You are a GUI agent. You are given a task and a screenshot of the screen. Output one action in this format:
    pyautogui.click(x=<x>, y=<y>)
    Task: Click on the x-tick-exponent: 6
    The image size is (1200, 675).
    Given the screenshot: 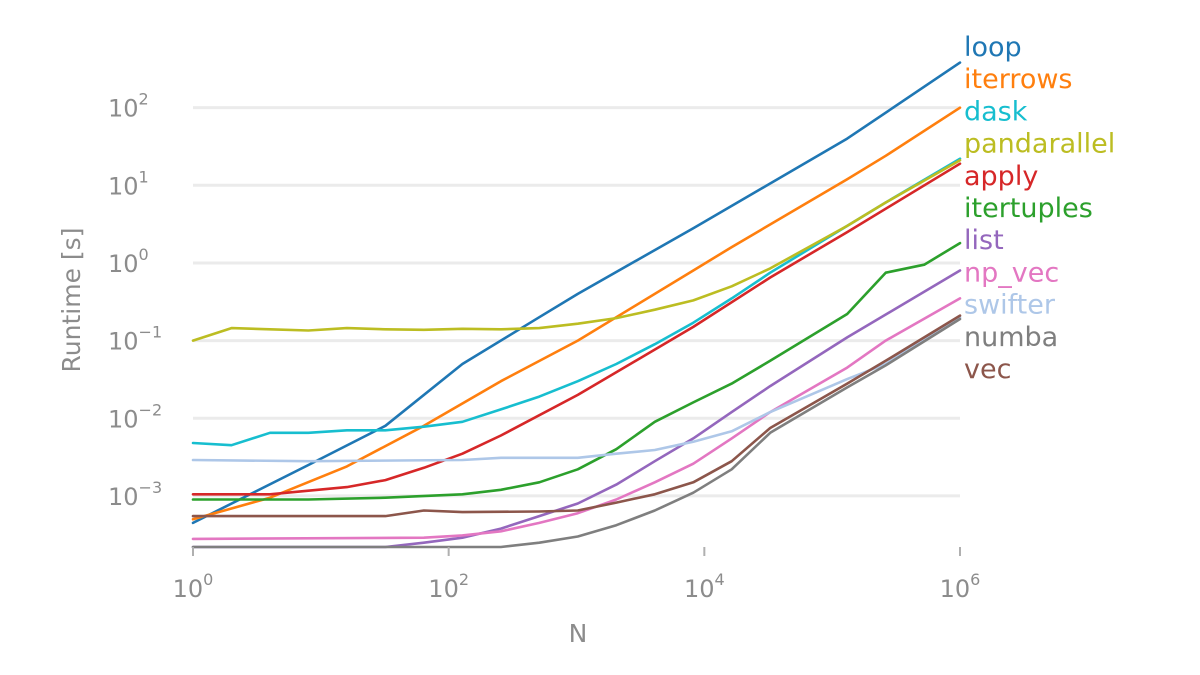 What is the action you would take?
    pyautogui.click(x=975, y=579)
    